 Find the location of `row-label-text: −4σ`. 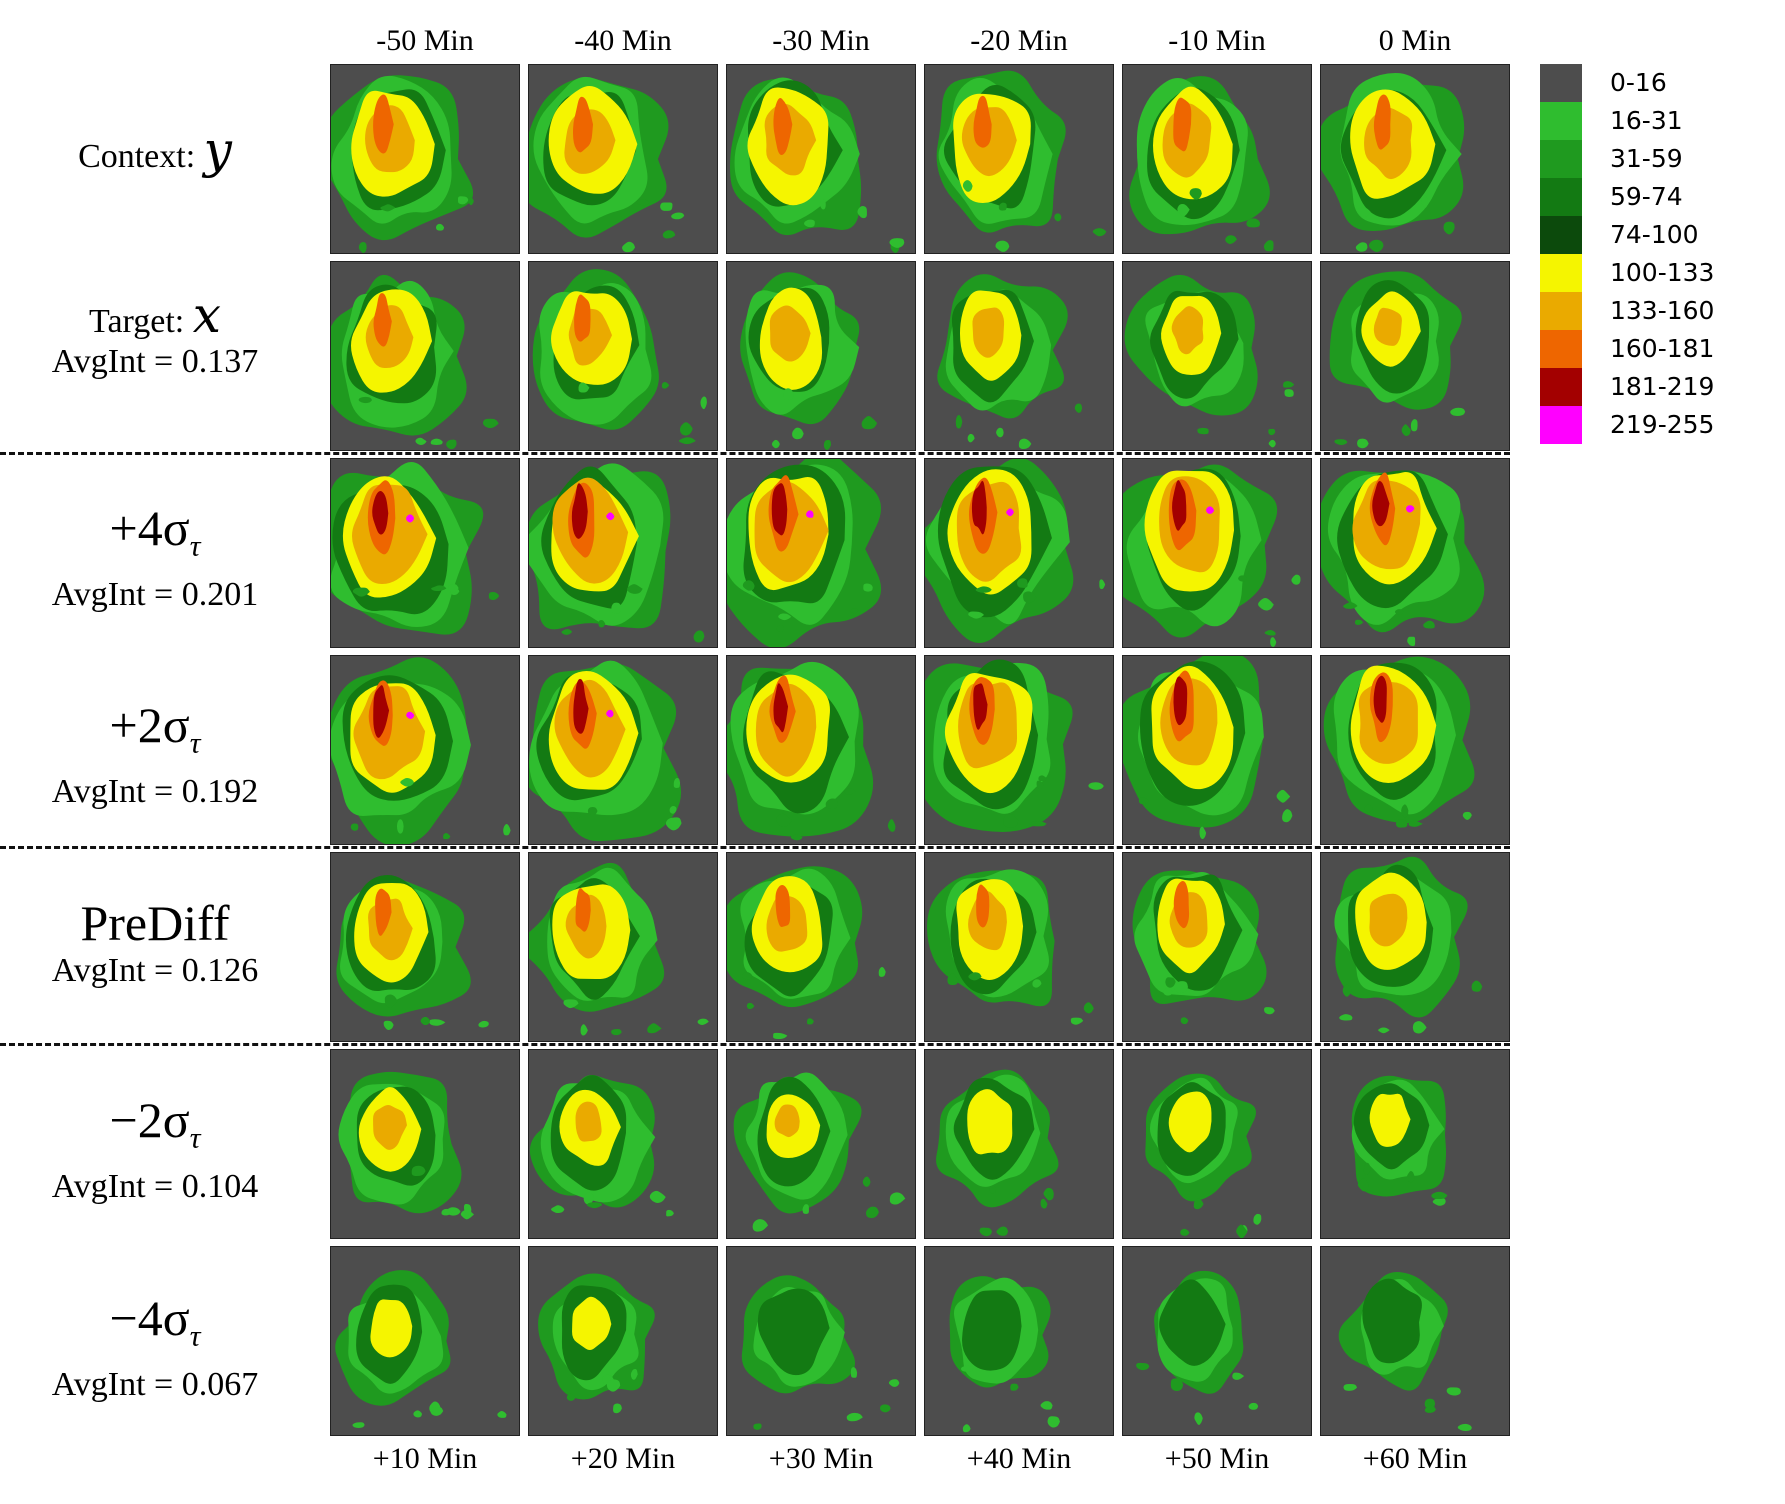

row-label-text: −4σ is located at coordinates (149, 1318).